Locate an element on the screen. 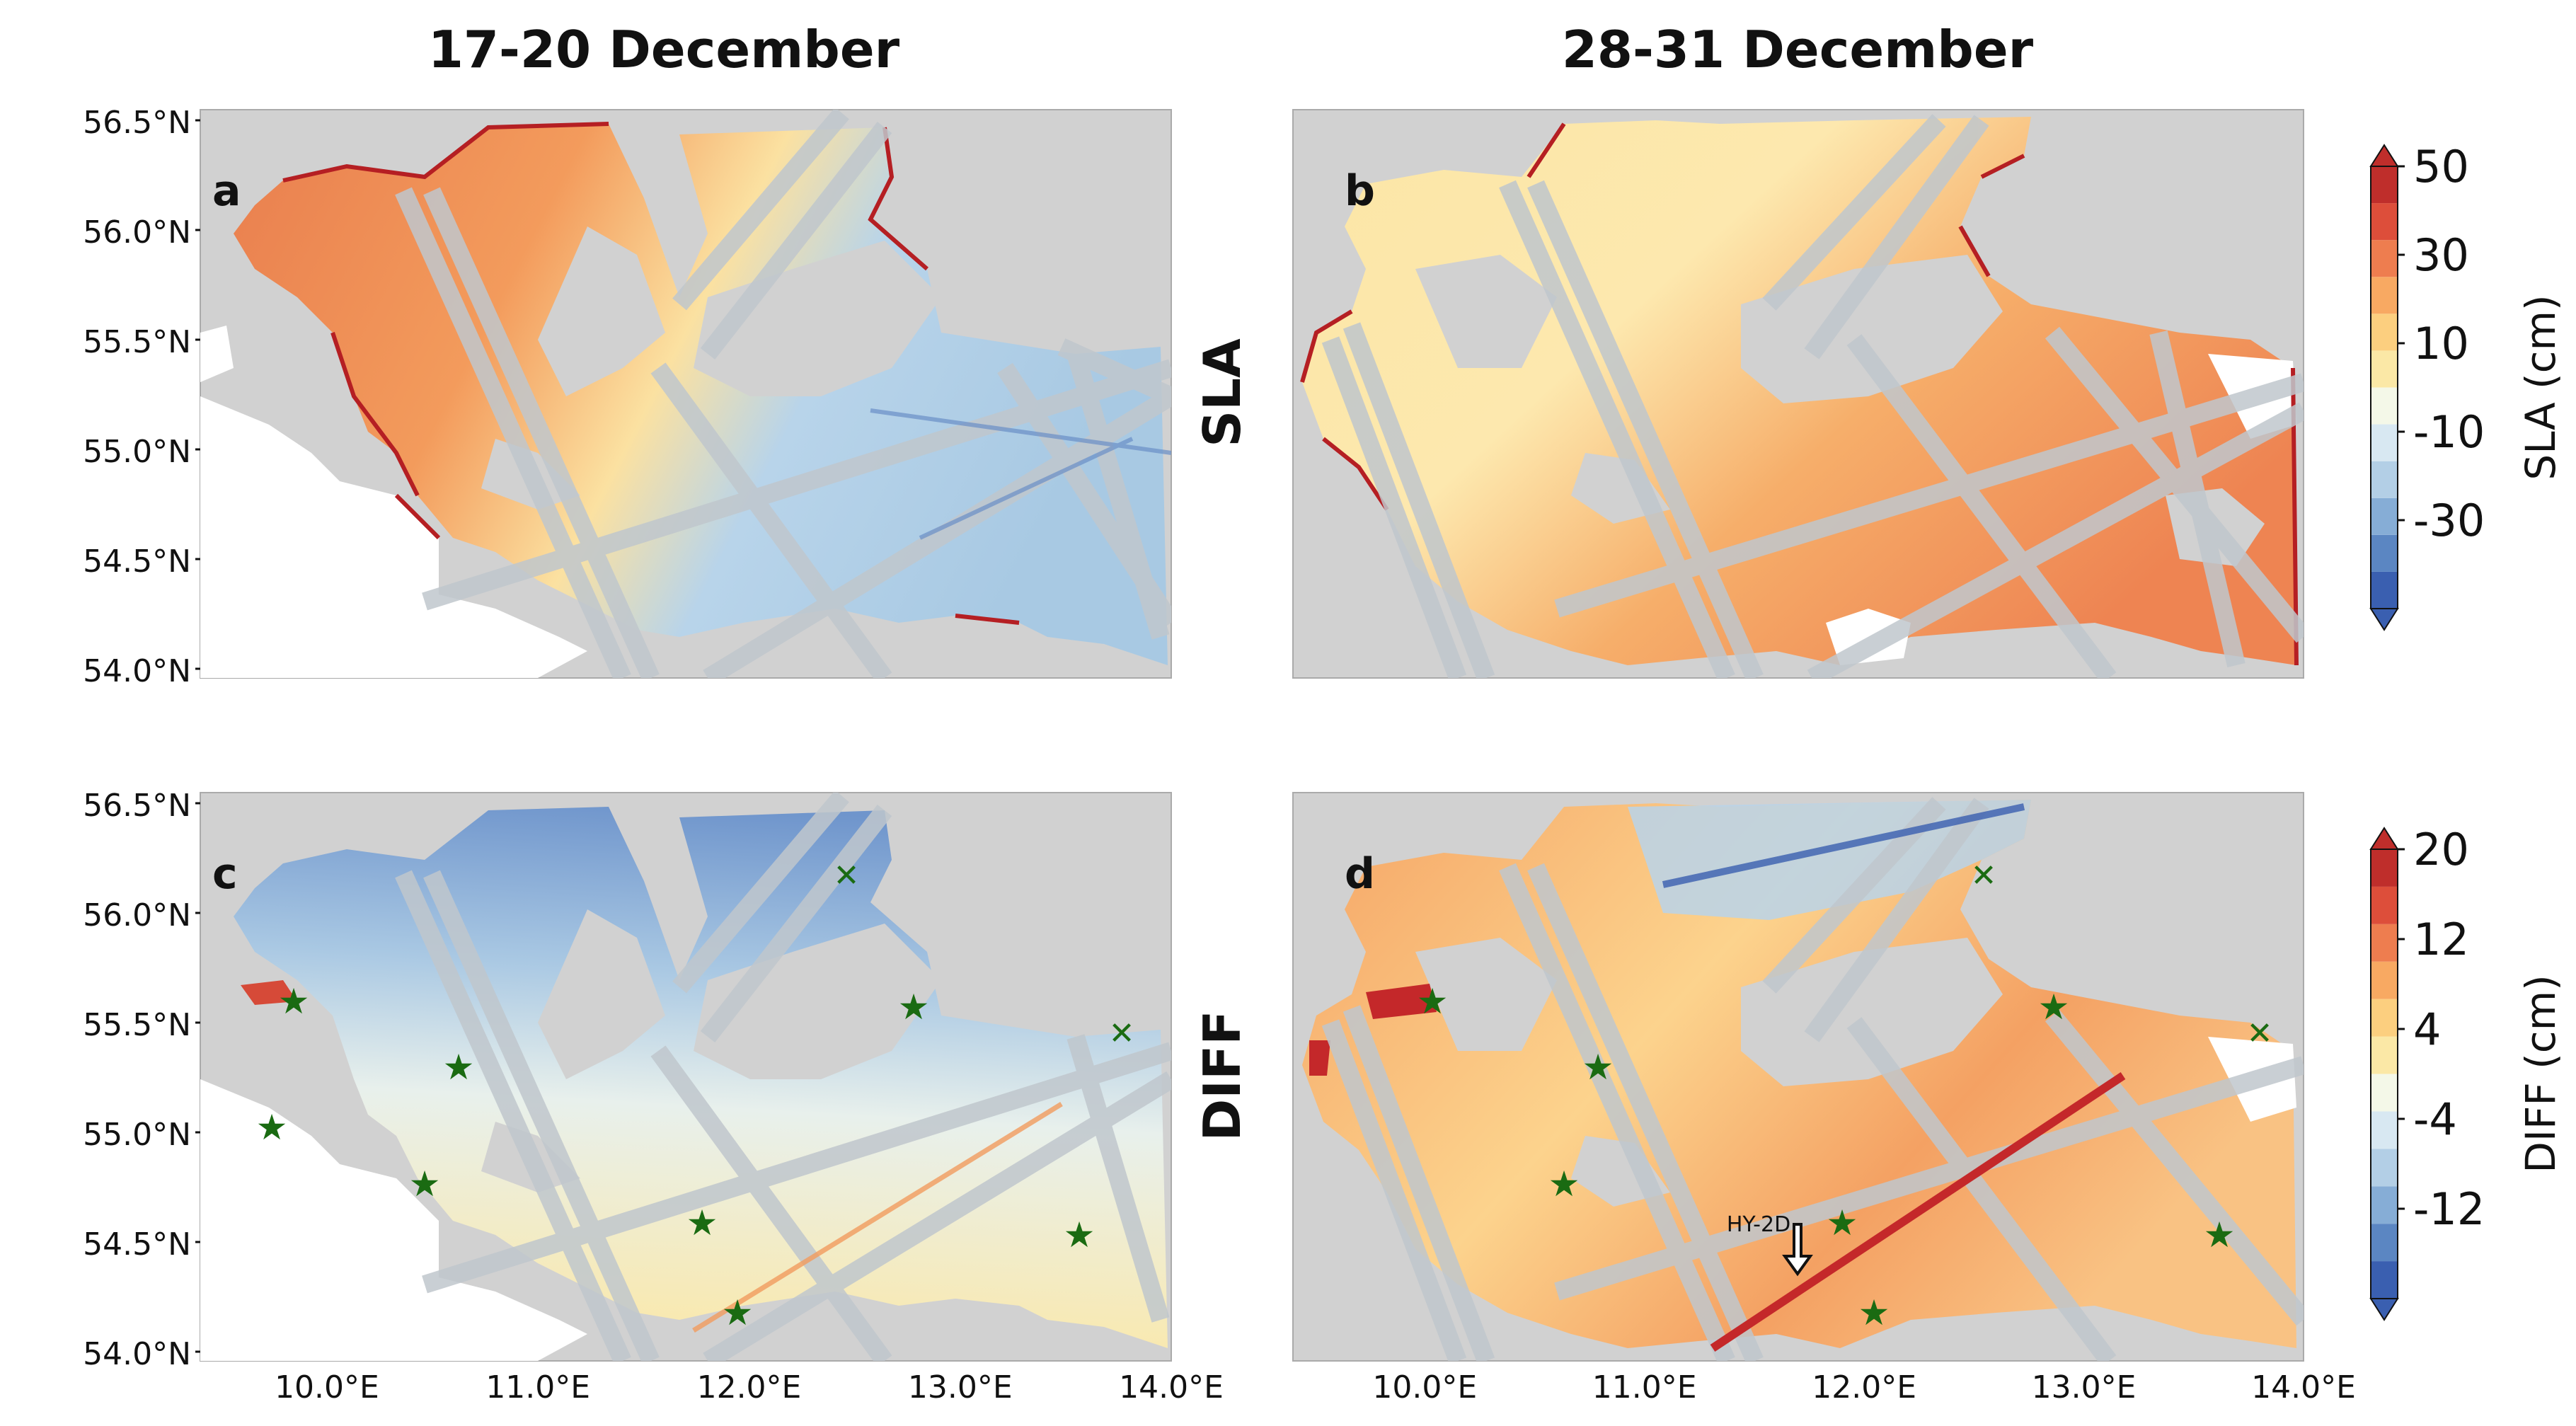 This screenshot has height=1426, width=2576. x-tick-label: 11.0°E is located at coordinates (537, 1387).